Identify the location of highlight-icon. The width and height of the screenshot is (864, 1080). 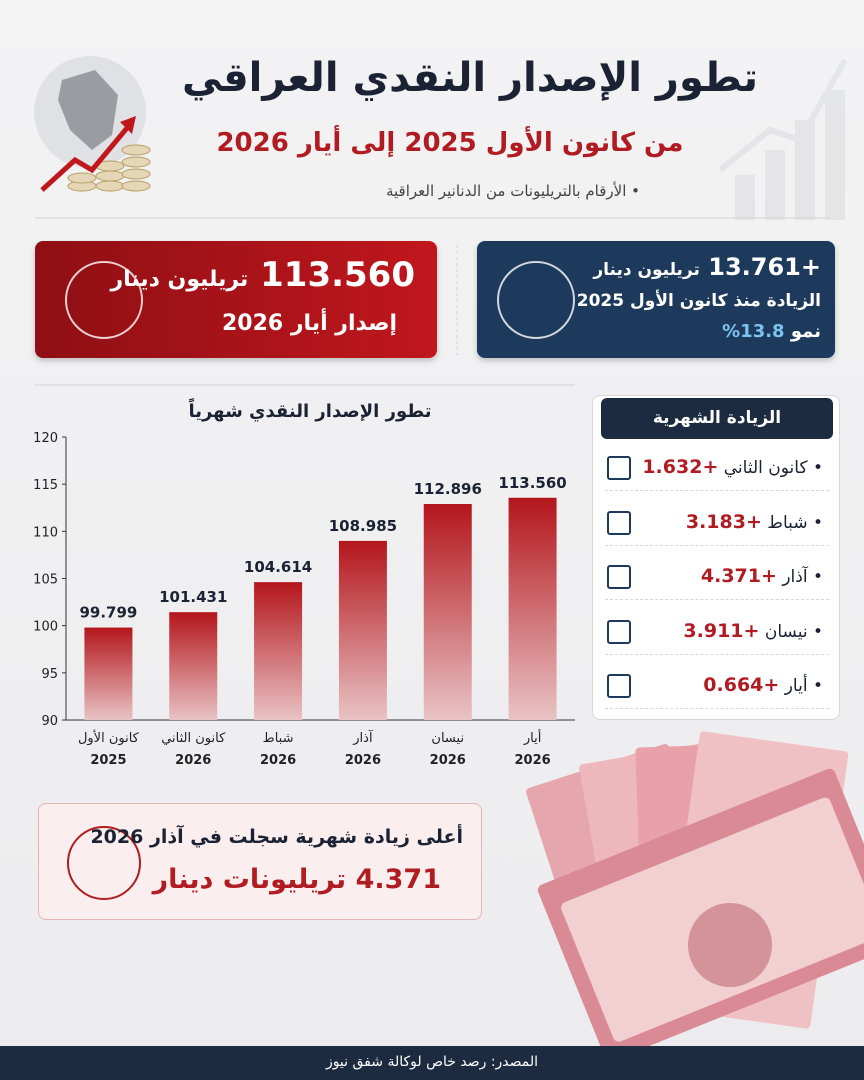
(104, 863).